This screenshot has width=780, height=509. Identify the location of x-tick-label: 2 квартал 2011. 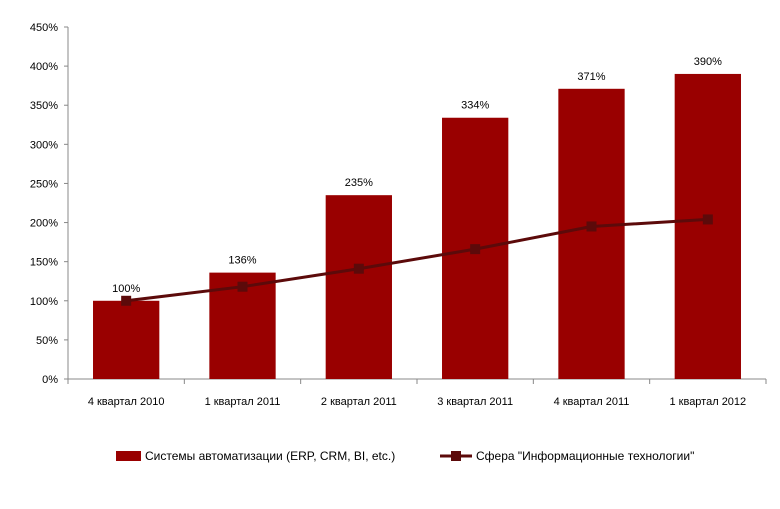
(359, 402).